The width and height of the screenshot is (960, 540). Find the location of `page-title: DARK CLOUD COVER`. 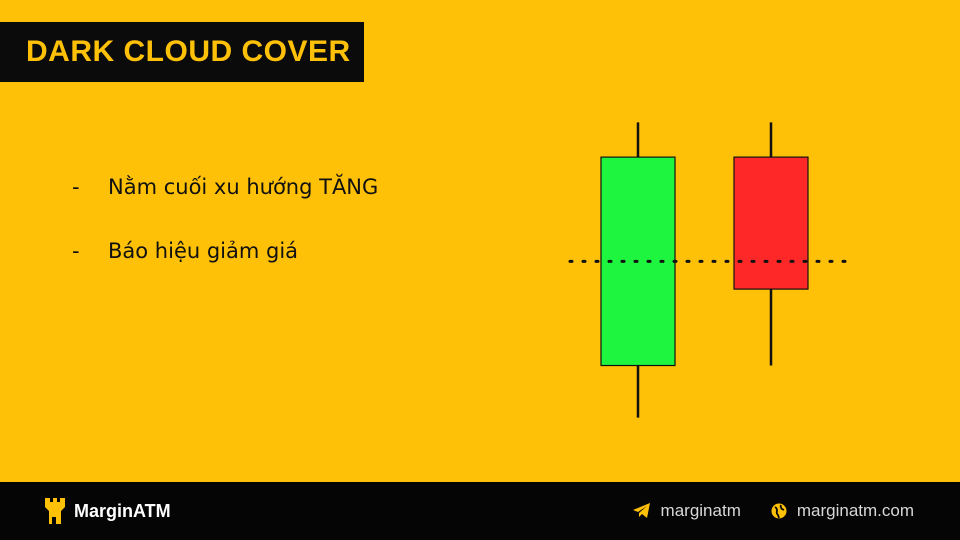

page-title: DARK CLOUD COVER is located at coordinates (188, 51).